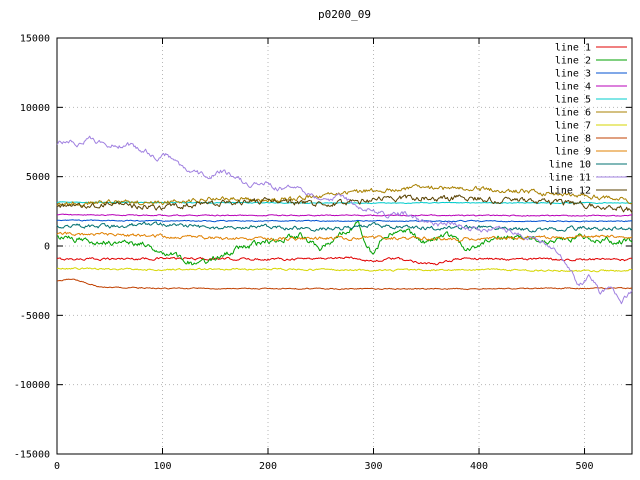 The width and height of the screenshot is (640, 480). Describe the element at coordinates (573, 113) in the screenshot. I see `legend-label-6: line 6` at that location.